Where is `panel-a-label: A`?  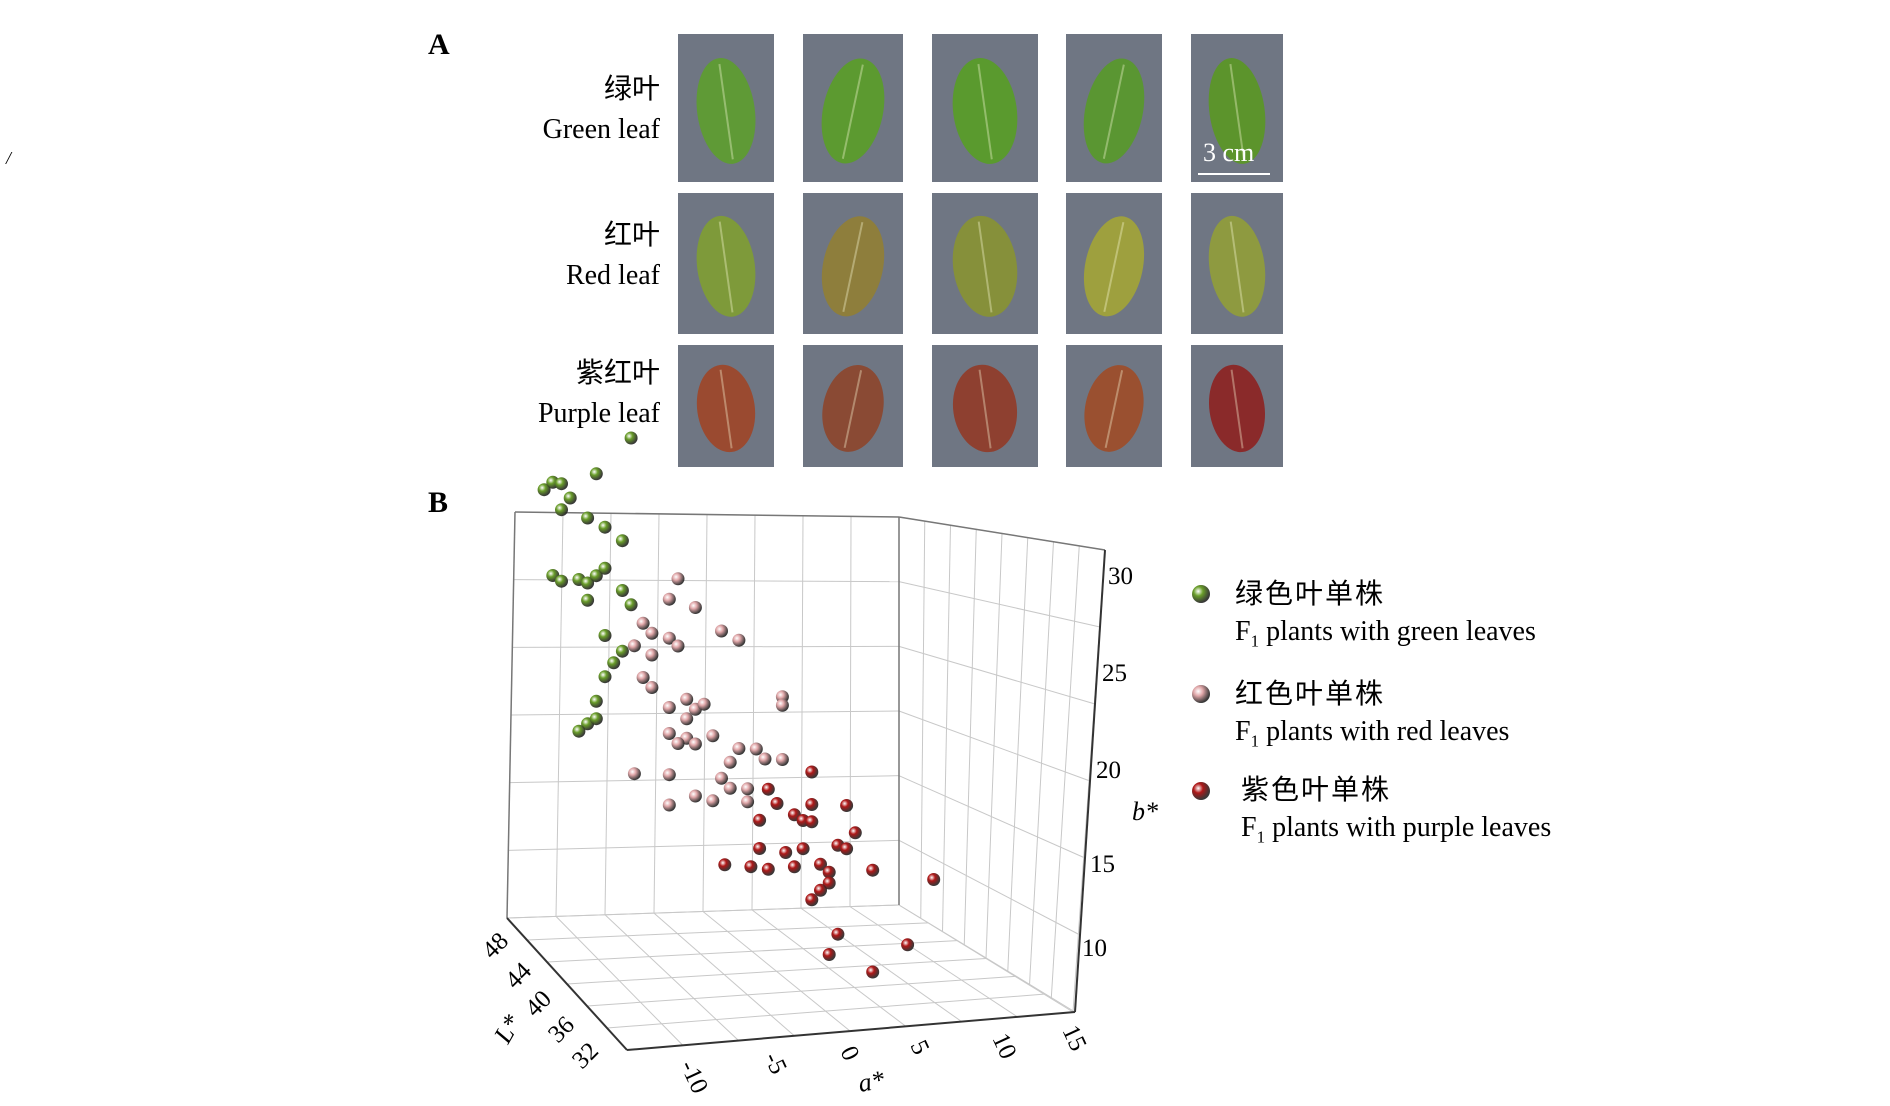
panel-a-label: A is located at coordinates (439, 44).